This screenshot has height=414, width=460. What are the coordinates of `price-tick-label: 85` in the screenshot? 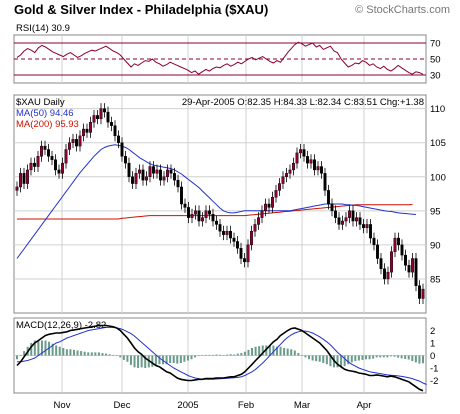 It's located at (435, 279).